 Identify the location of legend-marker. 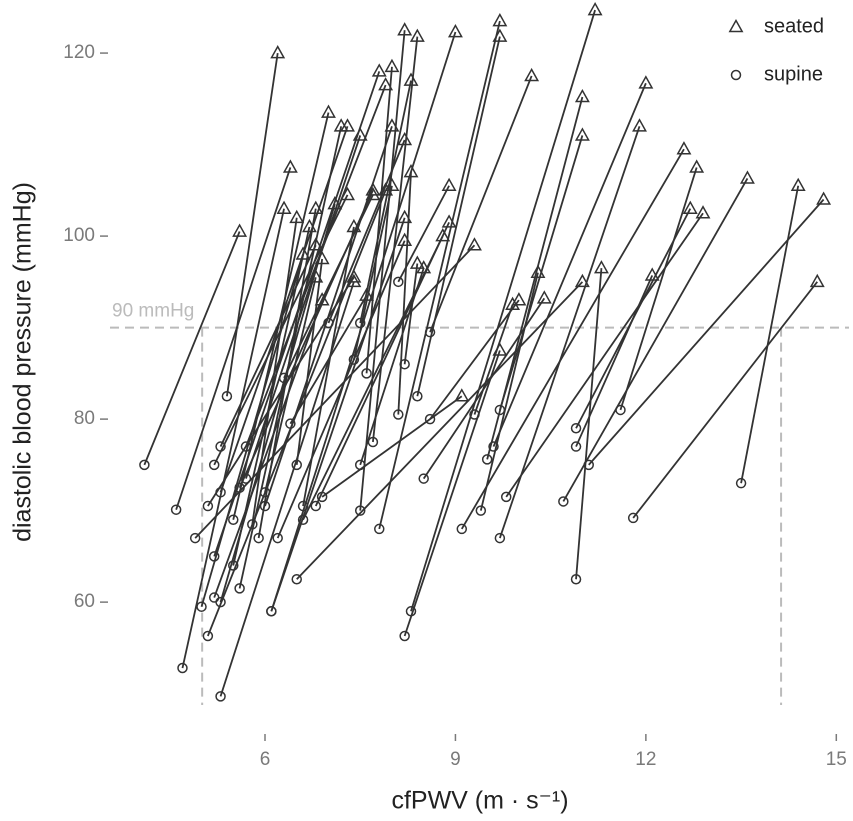
(736, 25).